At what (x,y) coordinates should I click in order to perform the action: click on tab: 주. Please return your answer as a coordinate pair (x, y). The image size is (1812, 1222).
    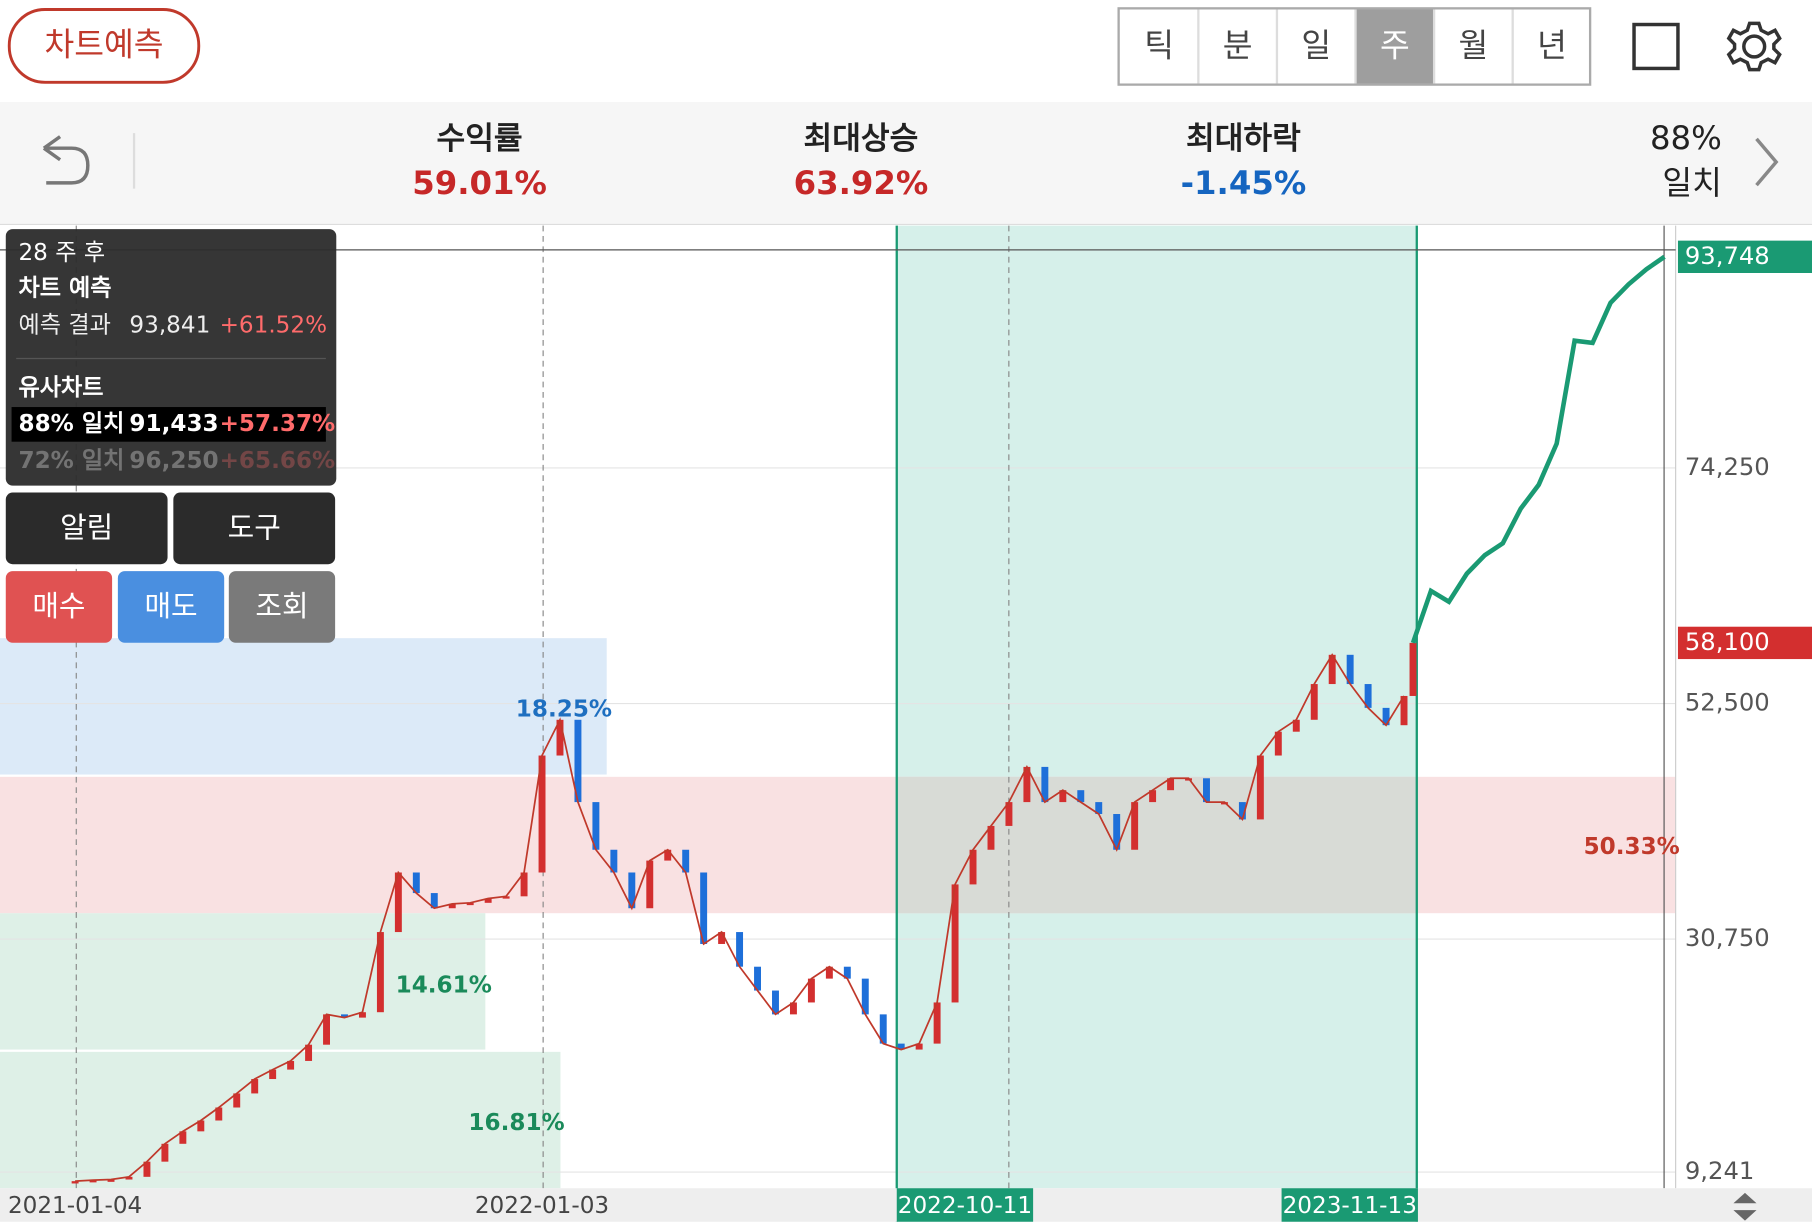
    Looking at the image, I should click on (1395, 46).